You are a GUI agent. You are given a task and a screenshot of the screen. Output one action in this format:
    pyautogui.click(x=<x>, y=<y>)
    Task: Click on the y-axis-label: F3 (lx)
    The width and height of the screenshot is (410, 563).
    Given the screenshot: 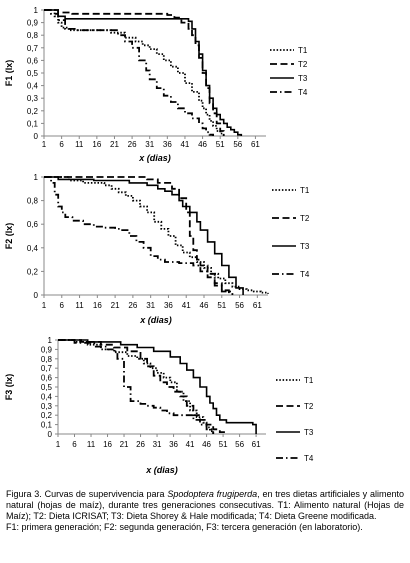 What is the action you would take?
    pyautogui.click(x=9, y=387)
    